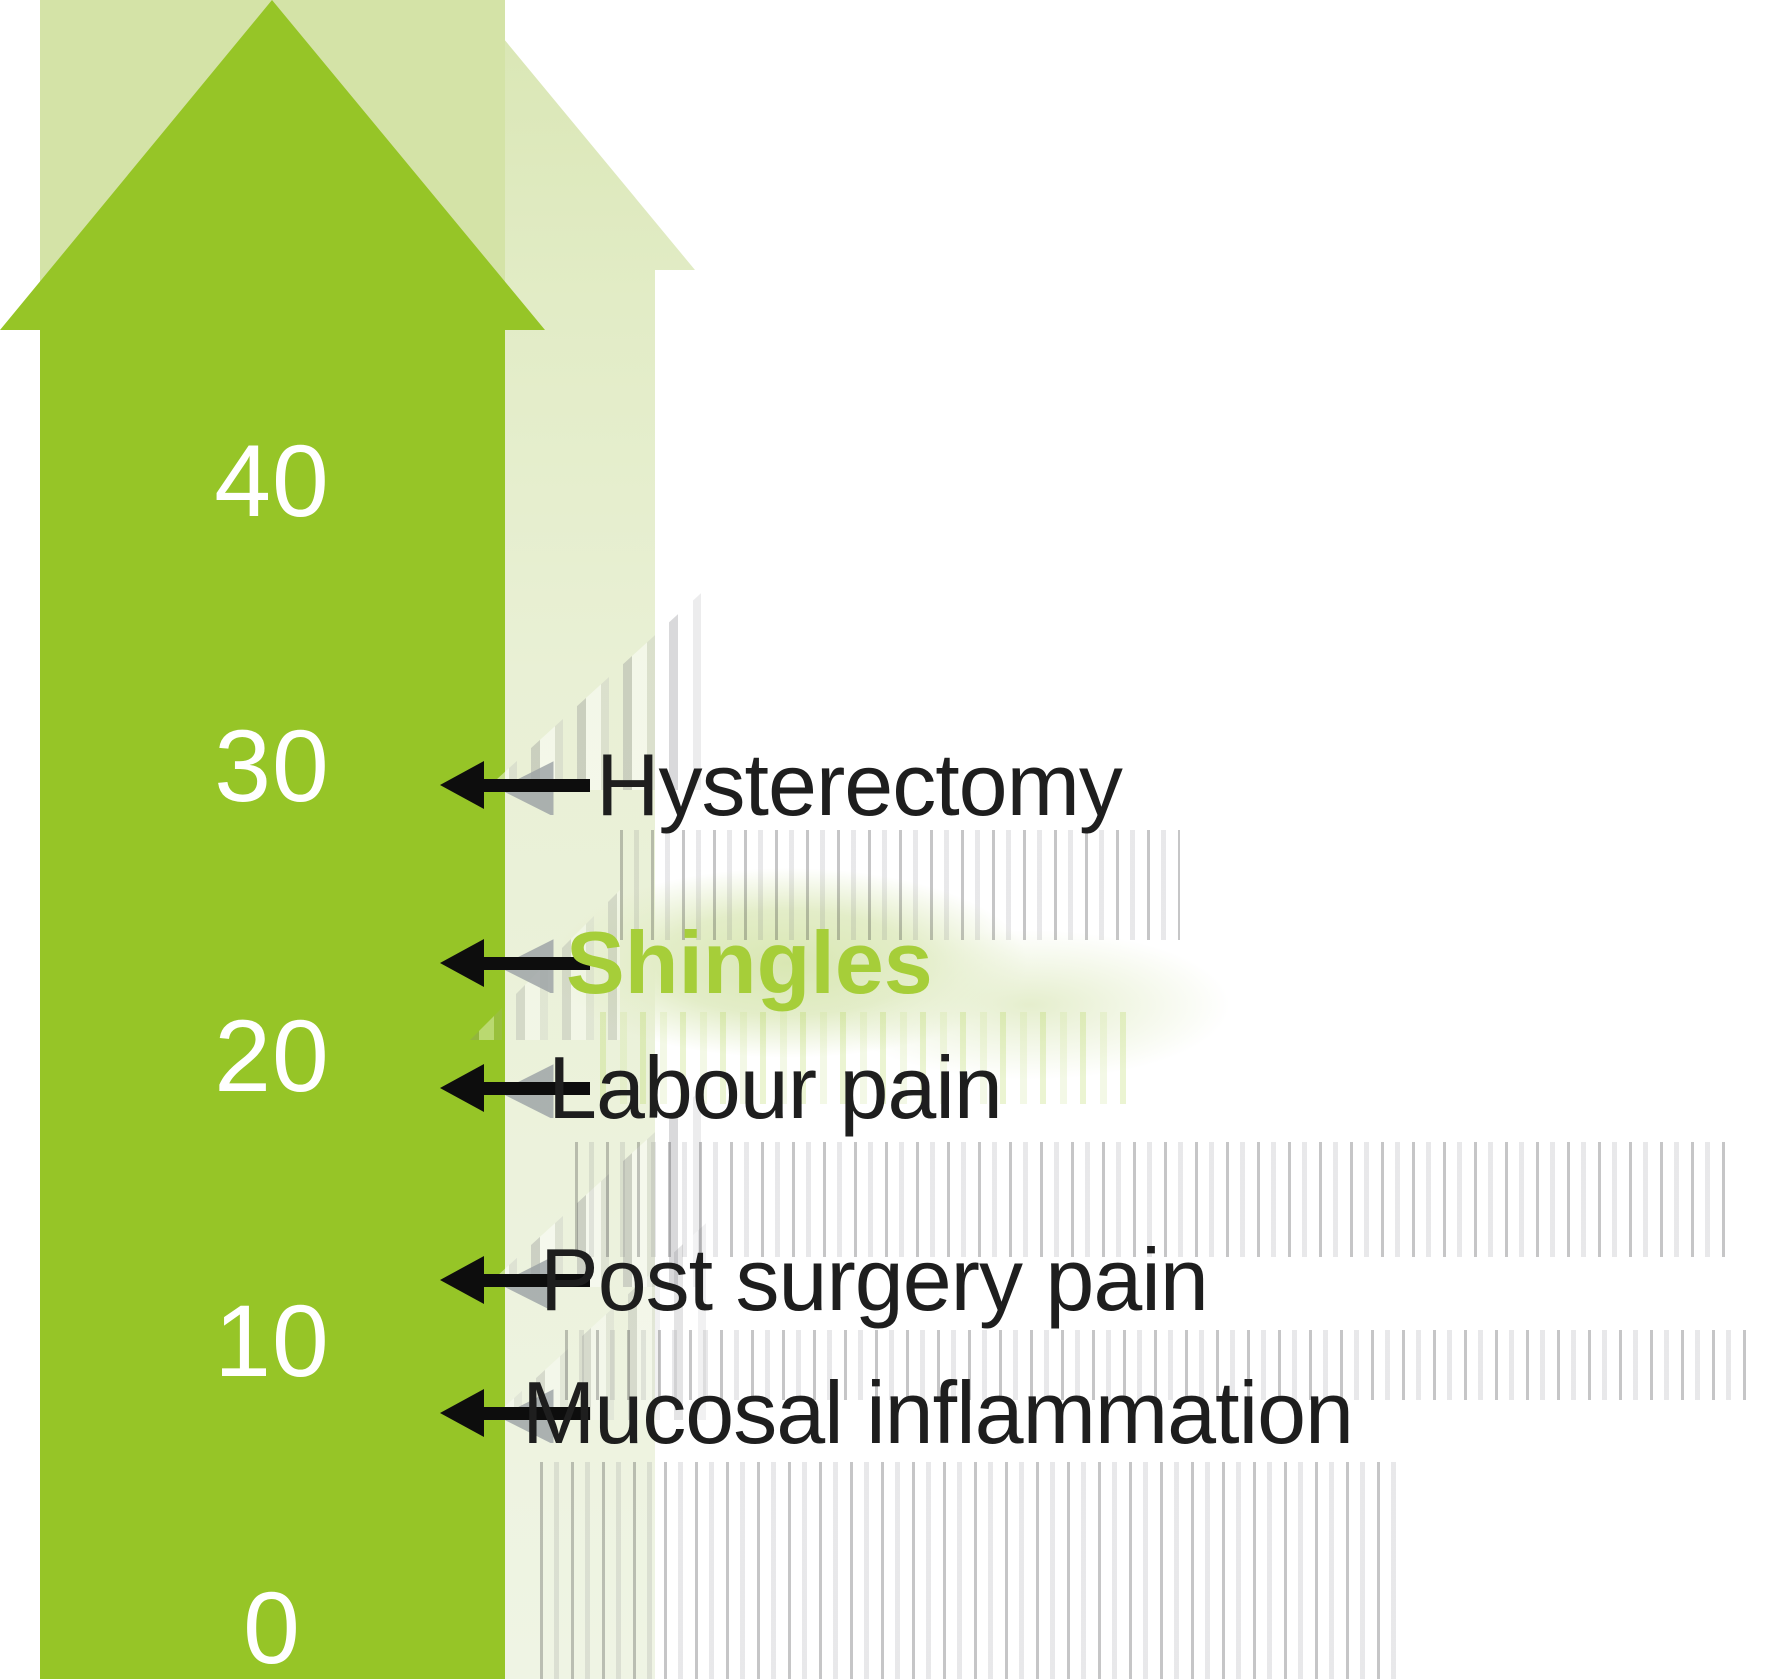 The height and width of the screenshot is (1679, 1783). I want to click on label-shingles: Shingles, so click(749, 962).